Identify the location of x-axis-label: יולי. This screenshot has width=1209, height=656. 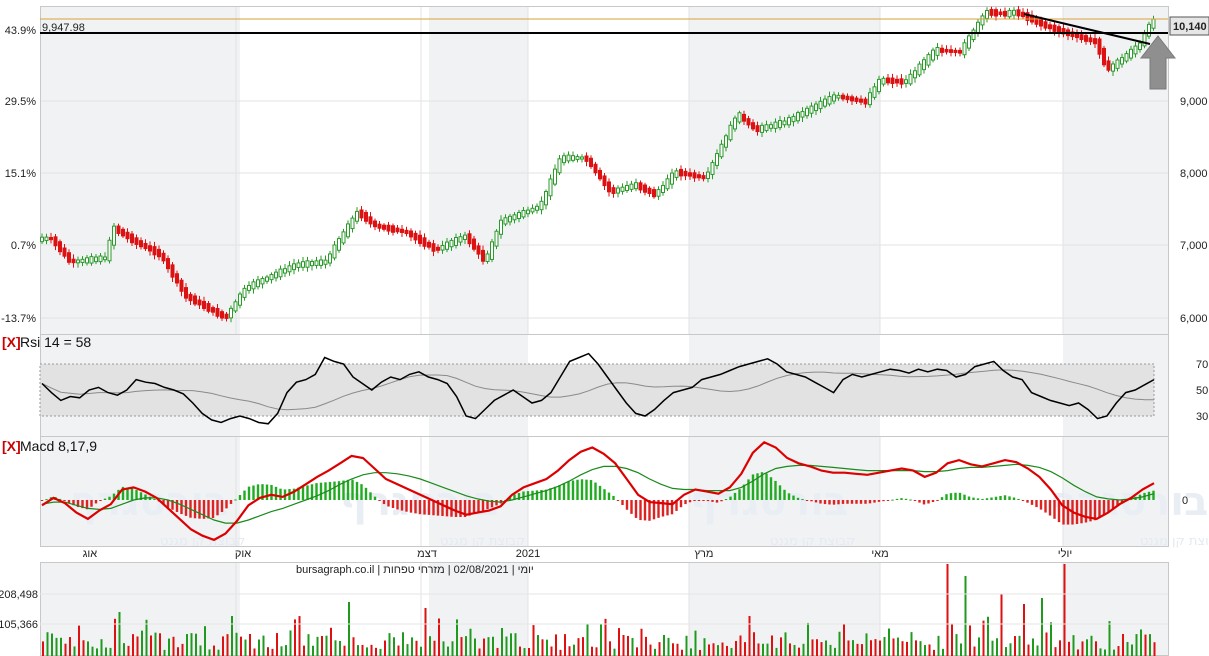
(1065, 553).